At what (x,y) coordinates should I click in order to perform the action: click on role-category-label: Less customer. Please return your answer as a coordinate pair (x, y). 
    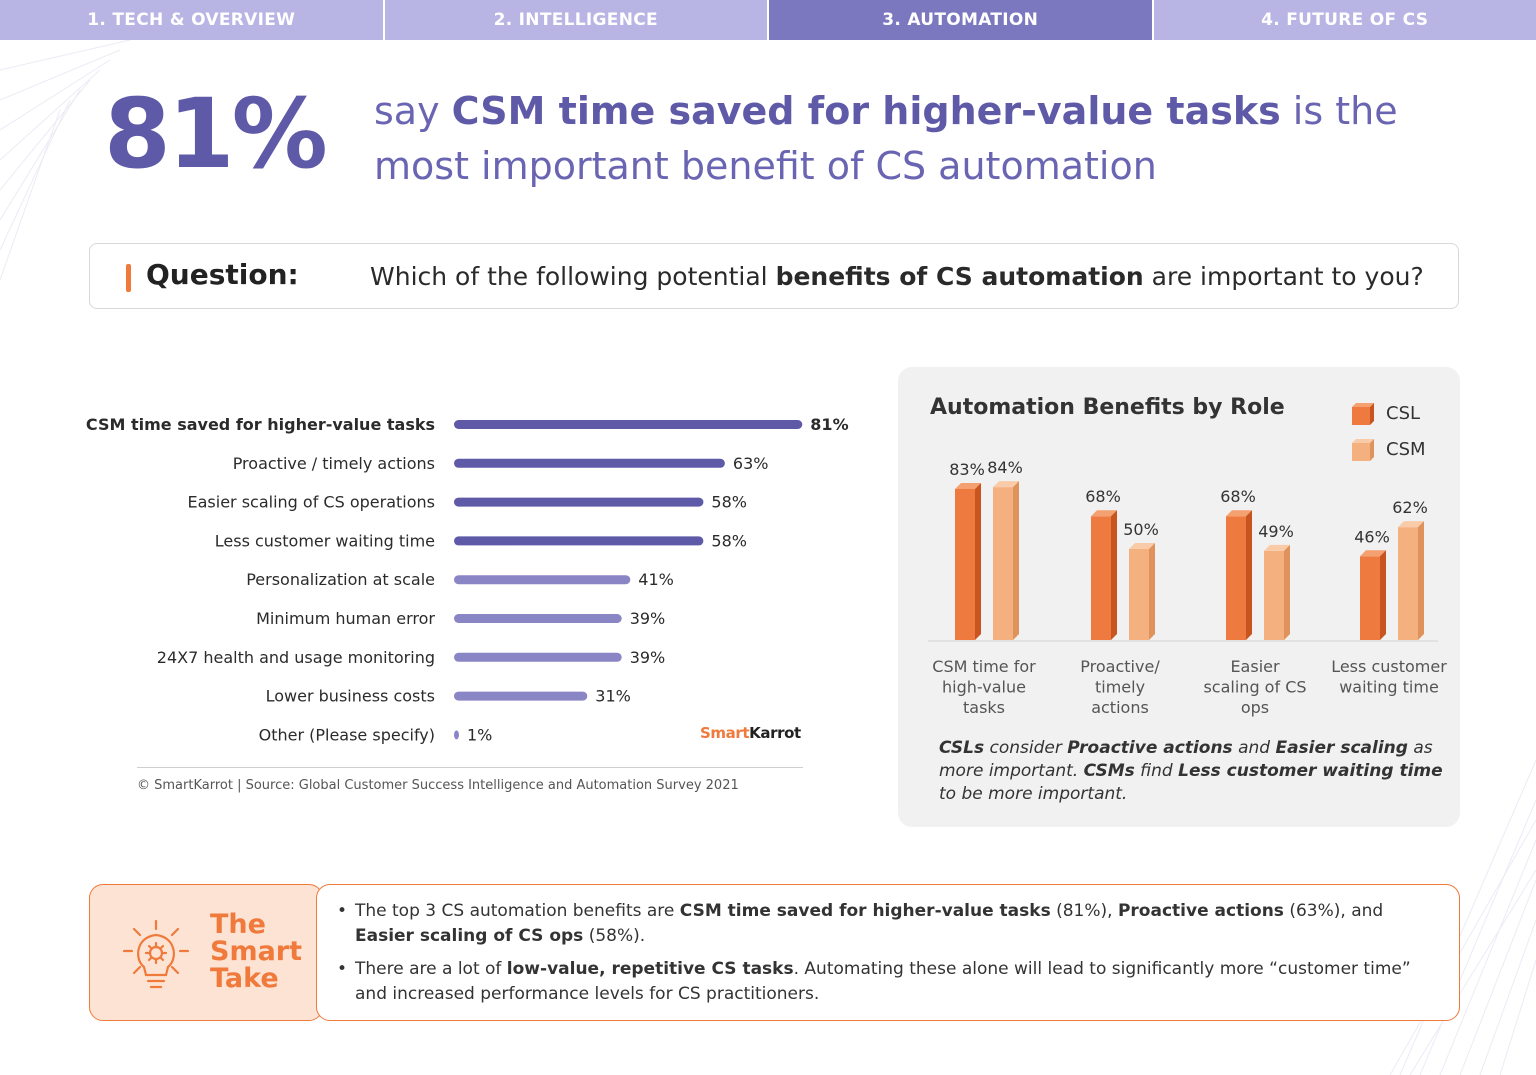
    Looking at the image, I should click on (1389, 666).